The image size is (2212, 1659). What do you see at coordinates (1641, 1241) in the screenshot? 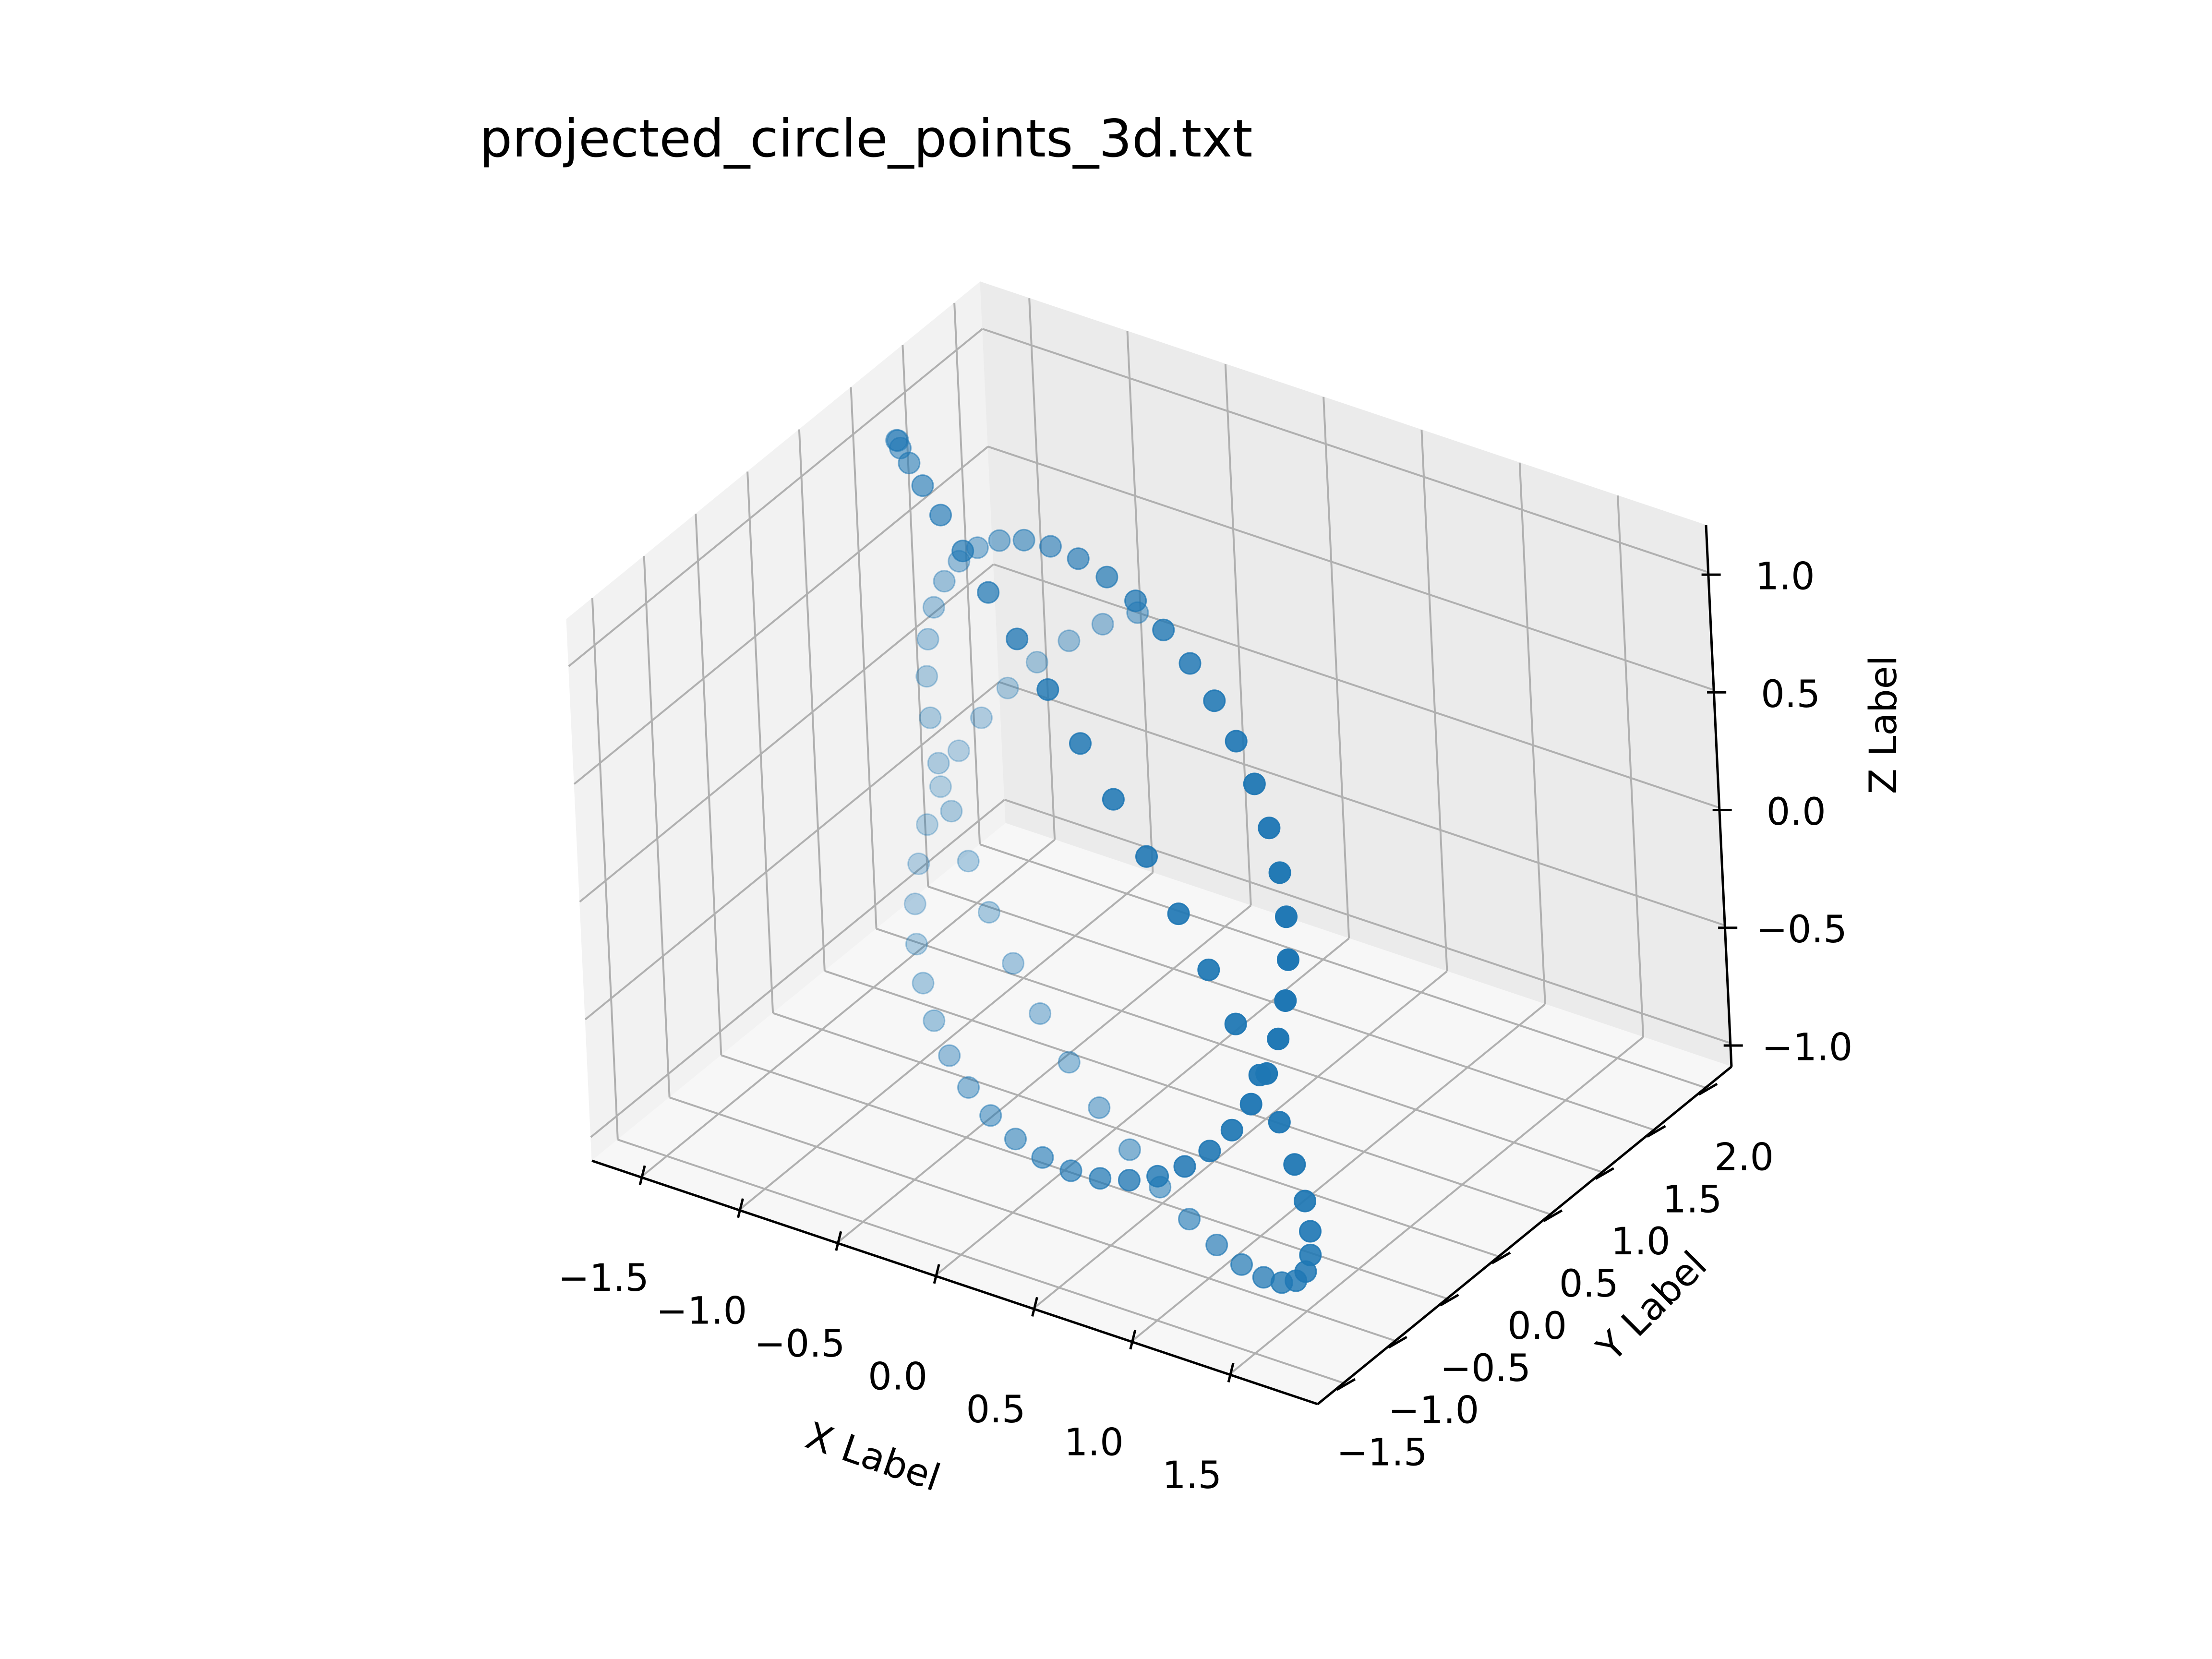
I see `y-tick-label: 1.0` at bounding box center [1641, 1241].